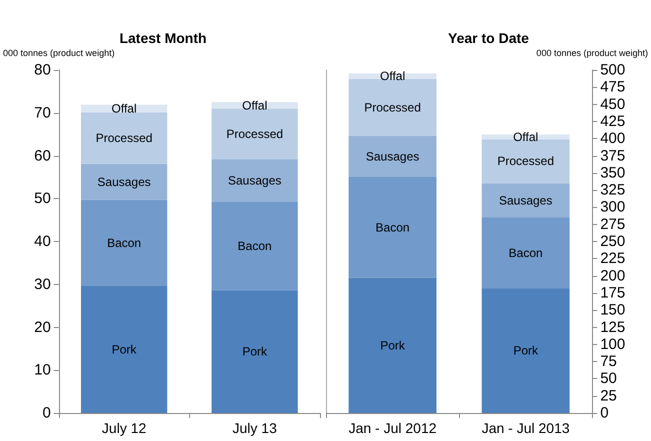 This screenshot has height=441, width=651. What do you see at coordinates (613, 241) in the screenshot?
I see `y-tick-label: 250` at bounding box center [613, 241].